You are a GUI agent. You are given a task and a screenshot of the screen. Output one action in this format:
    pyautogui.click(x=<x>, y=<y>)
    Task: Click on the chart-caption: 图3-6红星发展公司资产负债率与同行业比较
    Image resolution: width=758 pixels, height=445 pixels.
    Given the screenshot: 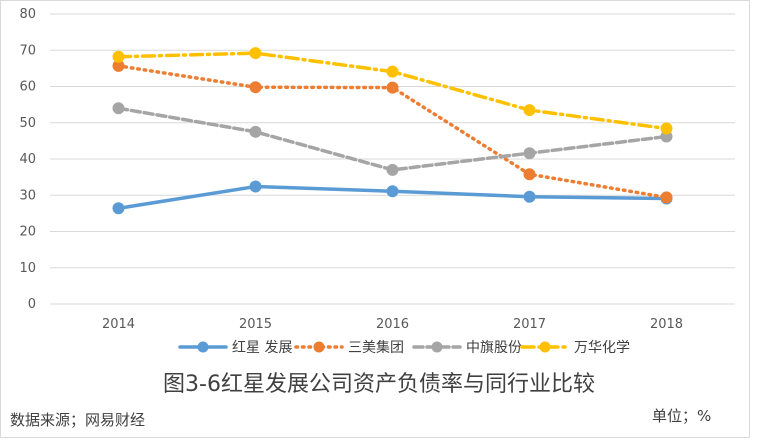 What is the action you would take?
    pyautogui.click(x=379, y=384)
    